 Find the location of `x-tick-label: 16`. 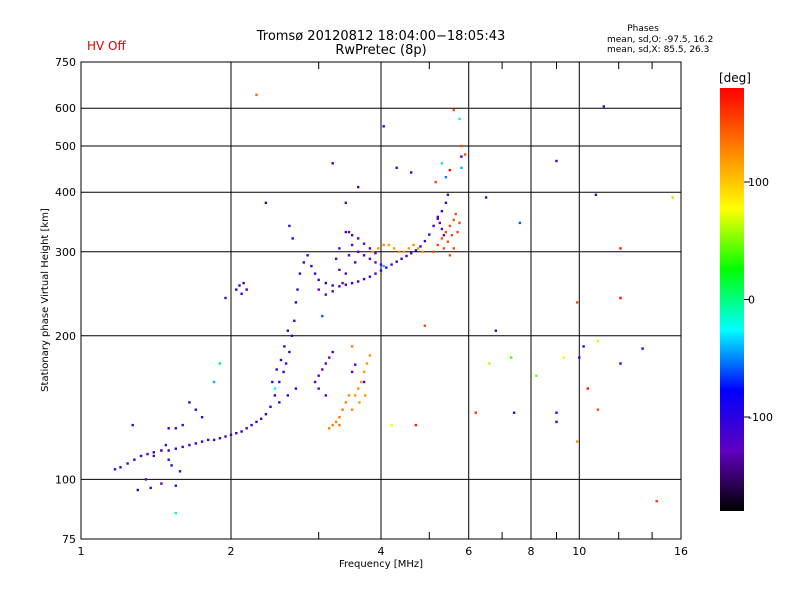

x-tick-label: 16 is located at coordinates (681, 551).